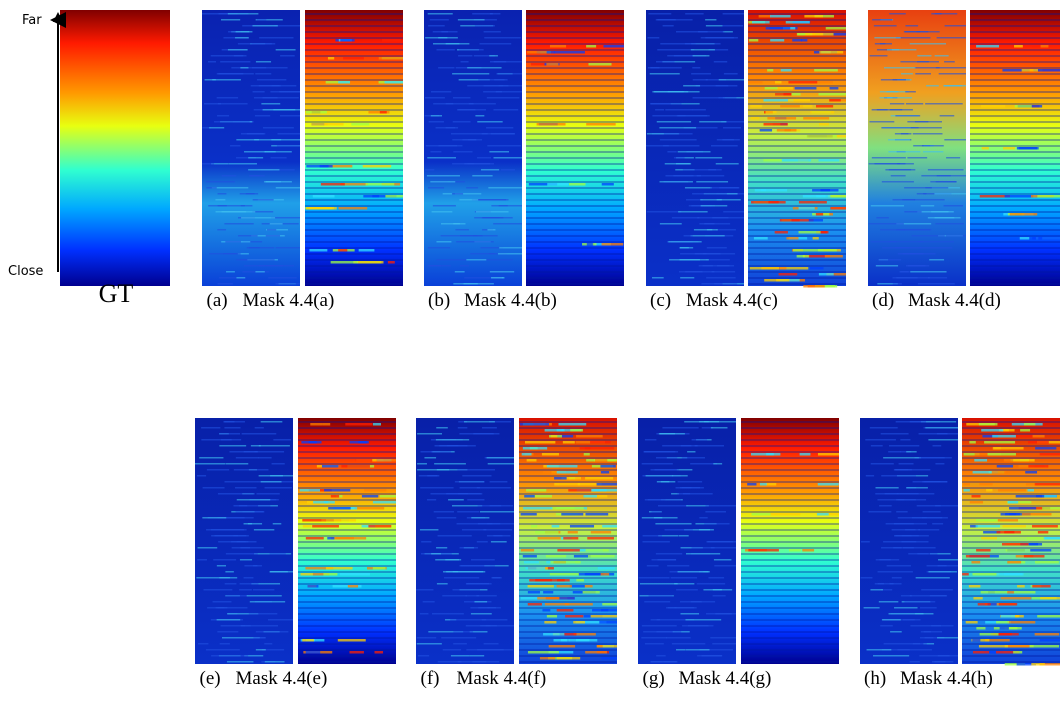  Describe the element at coordinates (516, 553) in the screenshot. I see `panel: (f) Mask 4.4(f)` at that location.